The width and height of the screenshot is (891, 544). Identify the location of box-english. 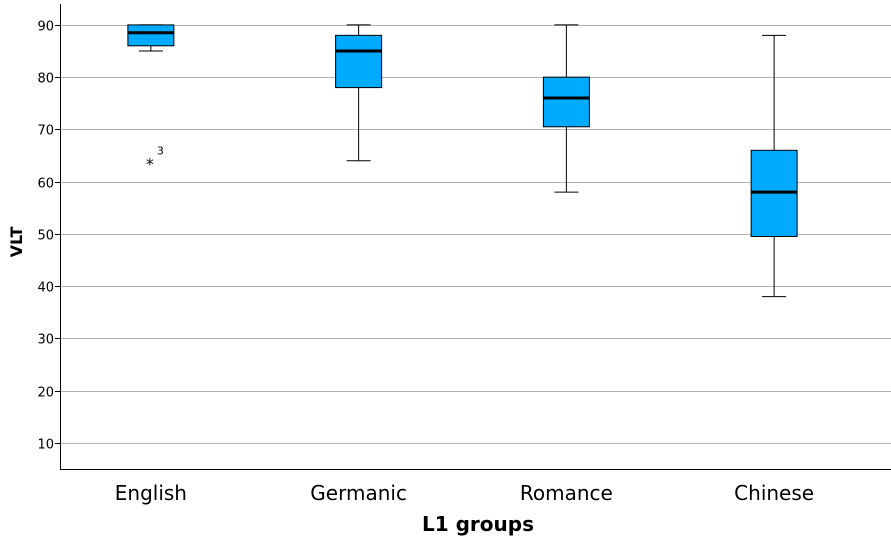
(151, 38).